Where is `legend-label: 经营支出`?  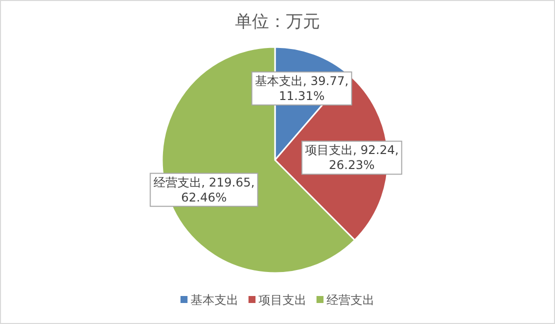
legend-label: 经营支出 is located at coordinates (350, 300).